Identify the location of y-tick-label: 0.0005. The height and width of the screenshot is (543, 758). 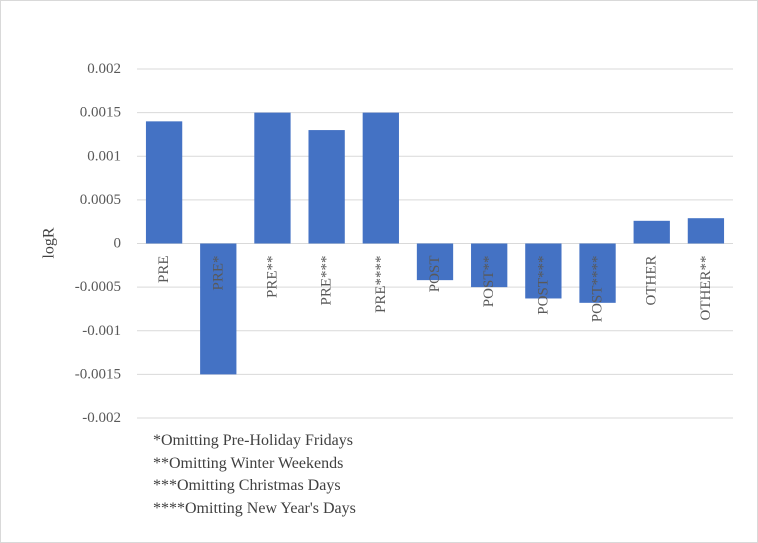
(100, 200).